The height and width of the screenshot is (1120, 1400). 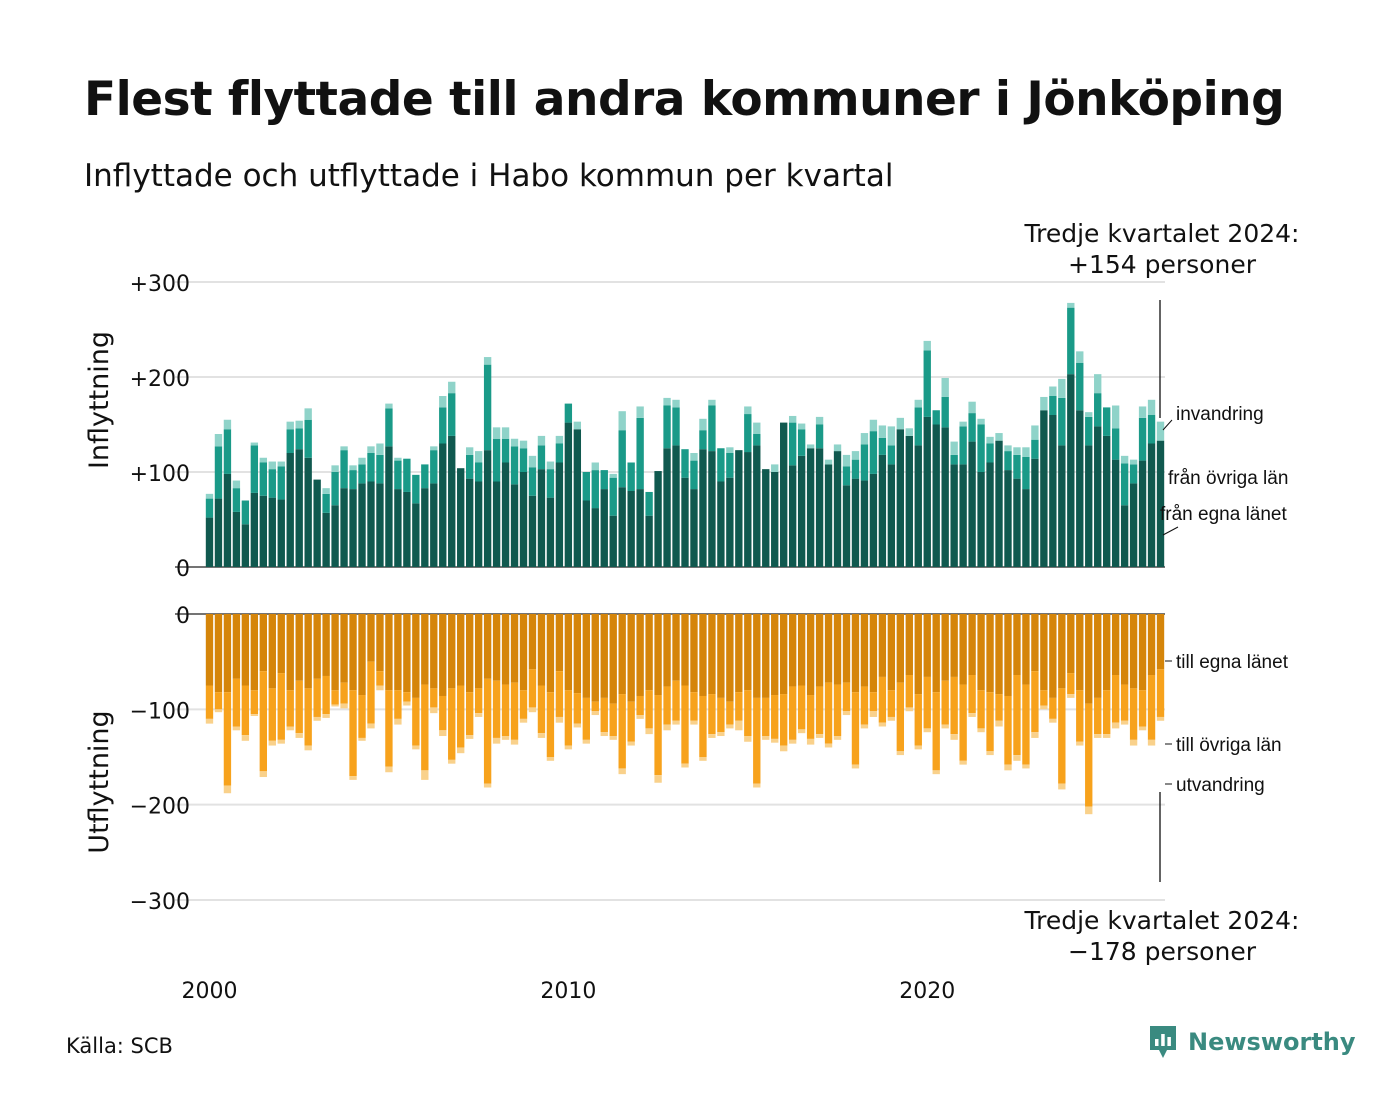 I want to click on outflow-tick-label: −300, so click(x=160, y=902).